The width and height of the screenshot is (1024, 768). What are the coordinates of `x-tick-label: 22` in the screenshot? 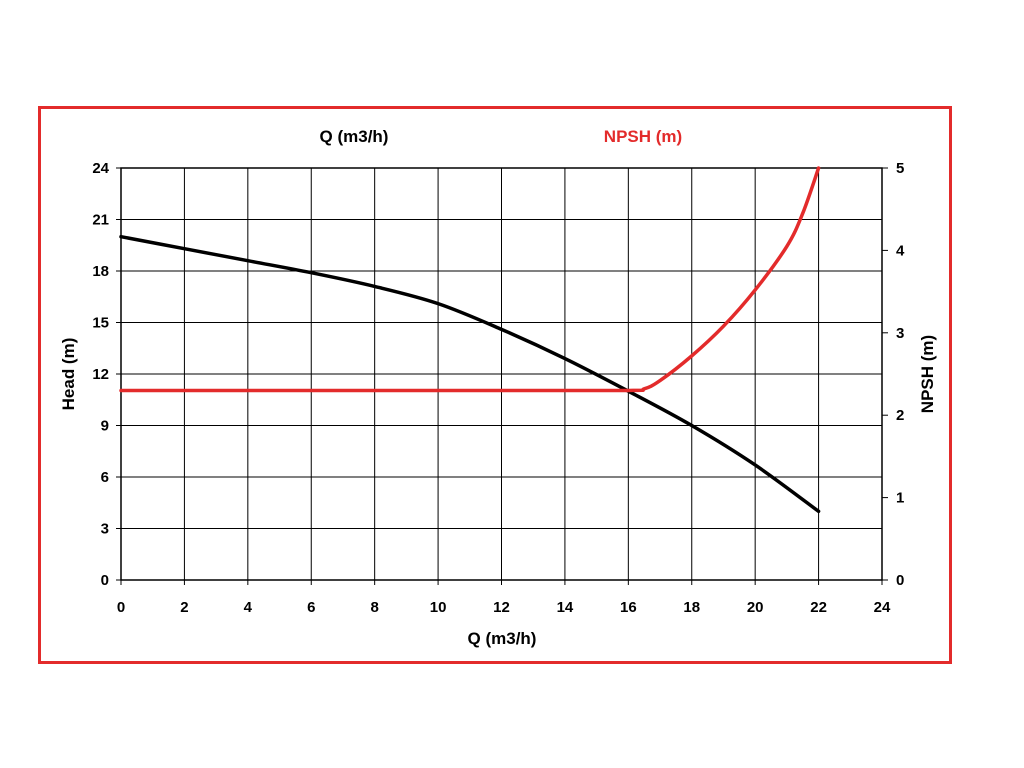 It's located at (818, 607).